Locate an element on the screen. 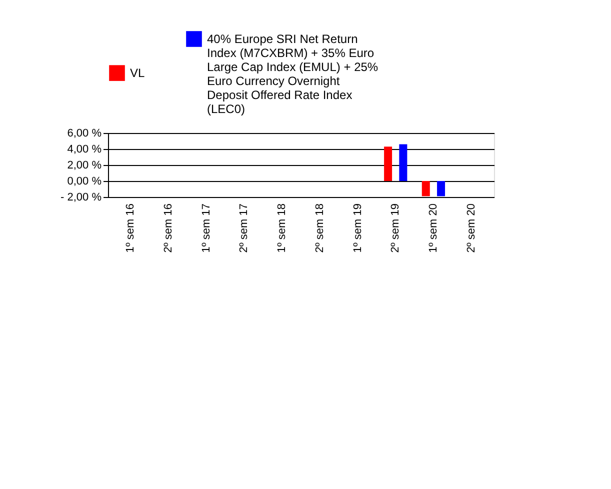 The width and height of the screenshot is (611, 489). x-tick-label: 1º sem 20 is located at coordinates (433, 228).